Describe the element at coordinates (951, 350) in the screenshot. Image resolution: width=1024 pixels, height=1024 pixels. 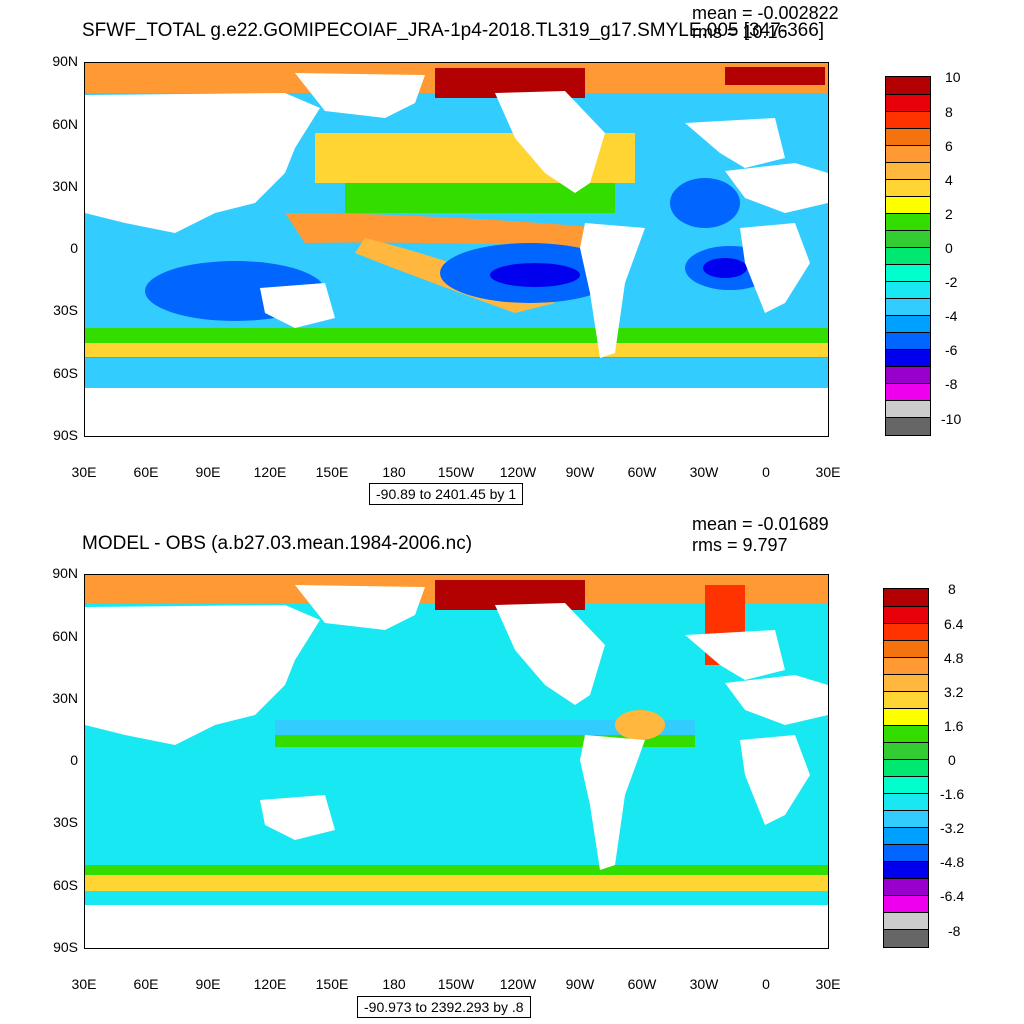
I see `colorbar-label: -6` at that location.